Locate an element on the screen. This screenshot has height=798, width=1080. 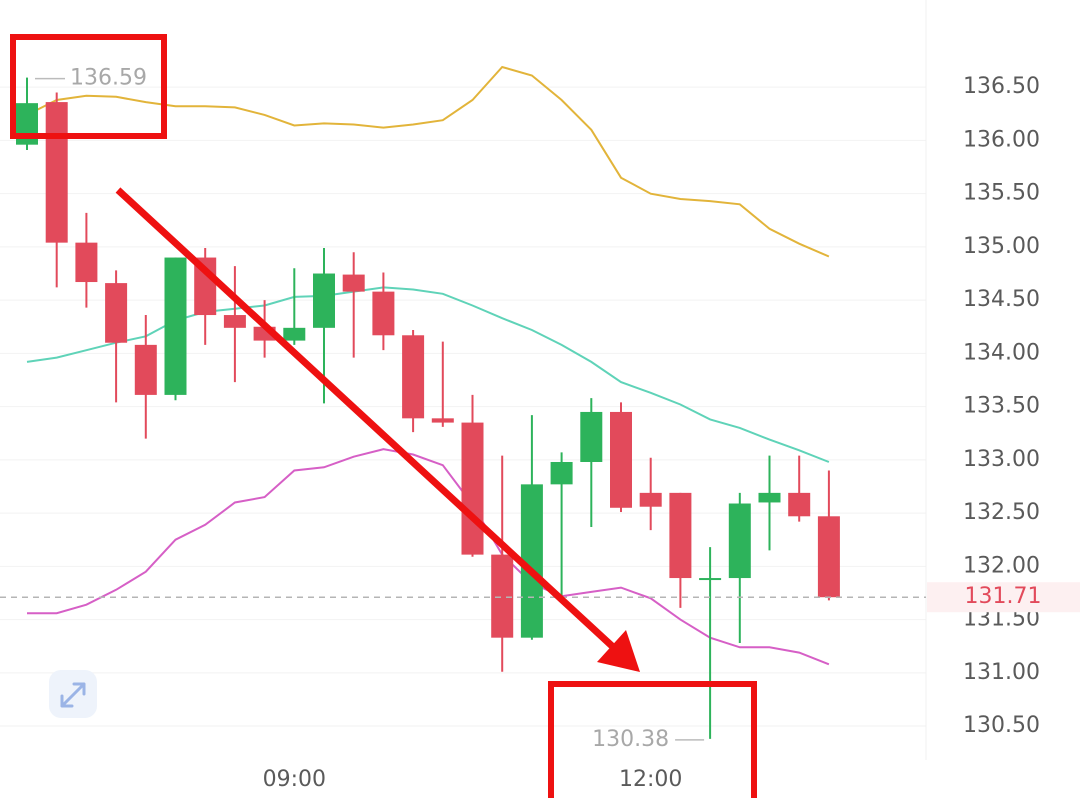
y-tick-label: 136.00 is located at coordinates (1001, 139).